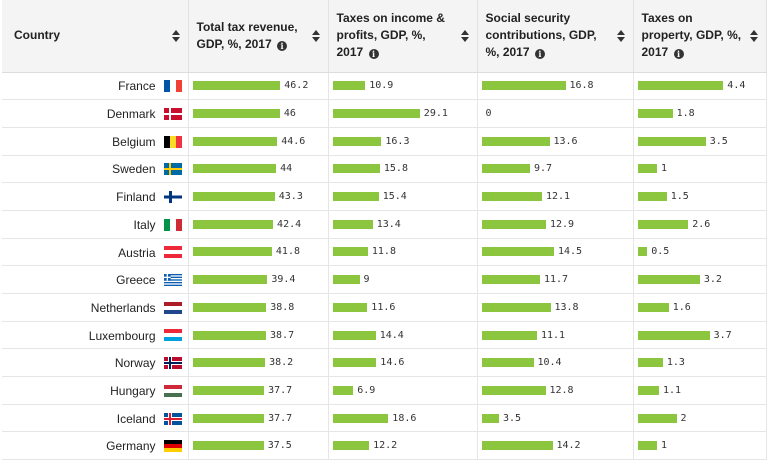  Describe the element at coordinates (570, 252) in the screenshot. I see `social-value: 14.5` at that location.